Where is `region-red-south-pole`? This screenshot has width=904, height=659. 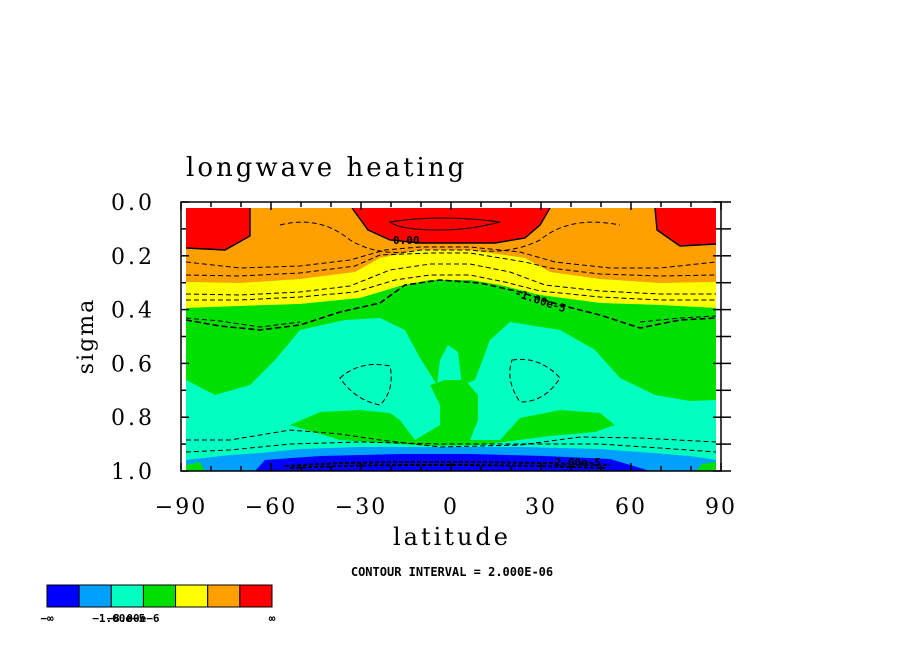
region-red-south-pole is located at coordinates (218, 229).